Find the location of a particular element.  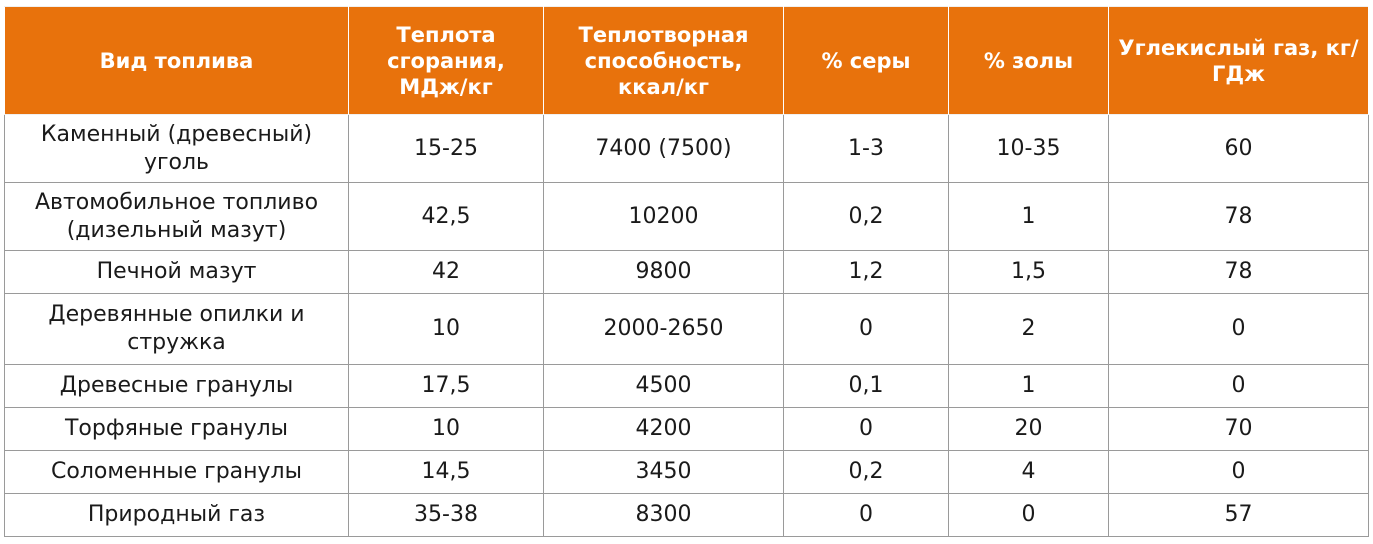

cell-heat-of-combustion: 42,5 is located at coordinates (446, 216).